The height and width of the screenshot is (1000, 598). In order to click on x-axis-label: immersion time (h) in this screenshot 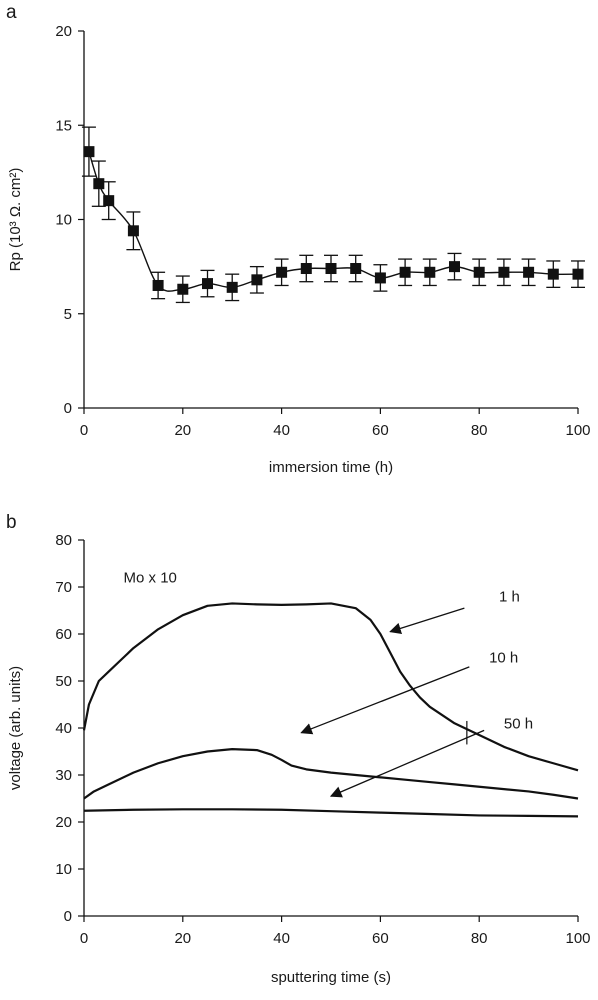, I will do `click(331, 467)`.